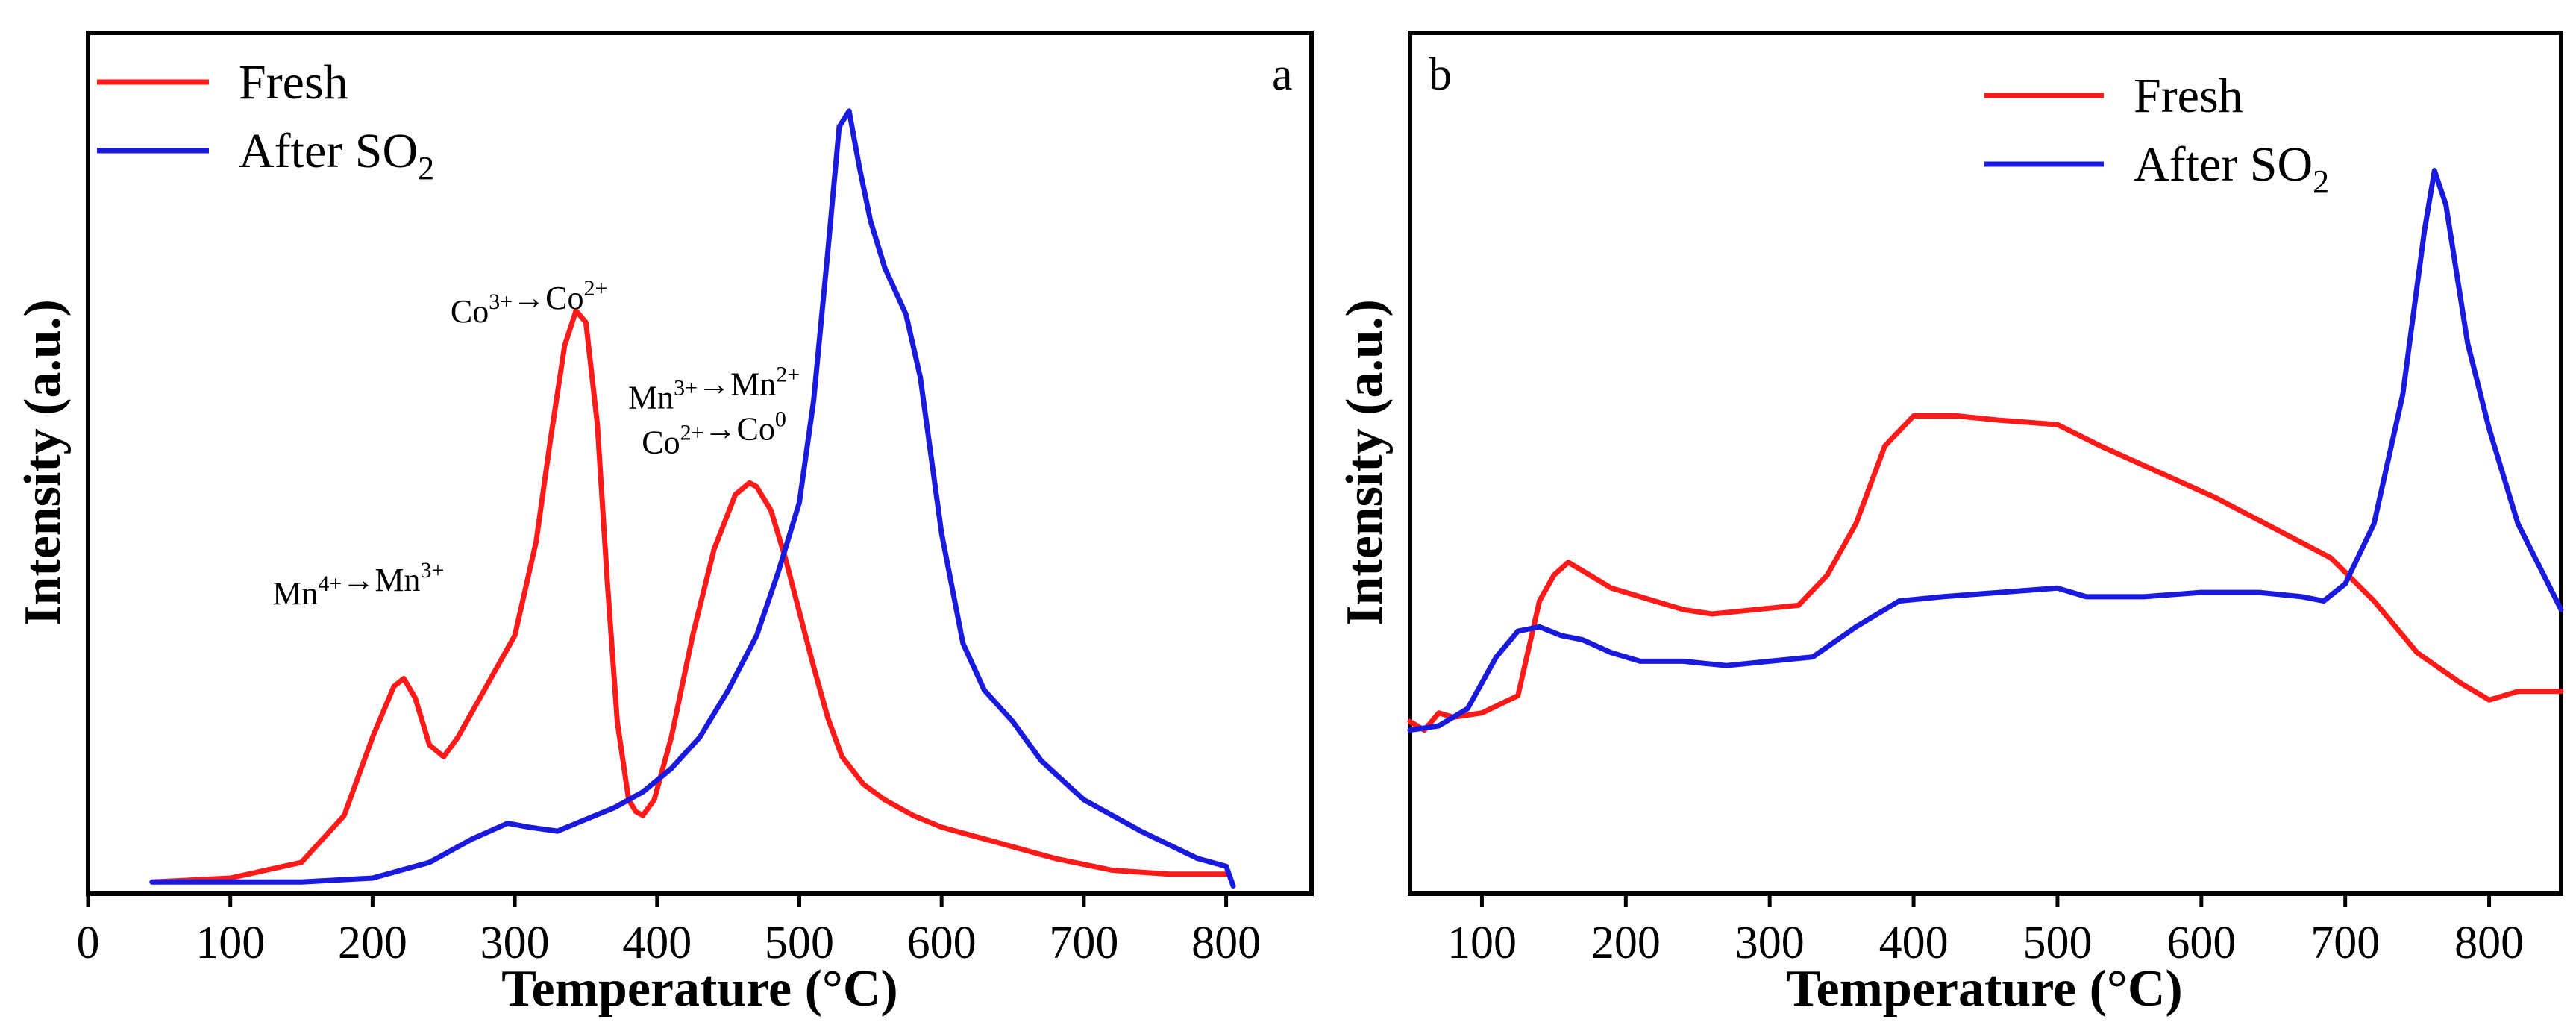 The image size is (2576, 1031). Describe the element at coordinates (230, 943) in the screenshot. I see `panel-a-x-tick-label: 100` at that location.